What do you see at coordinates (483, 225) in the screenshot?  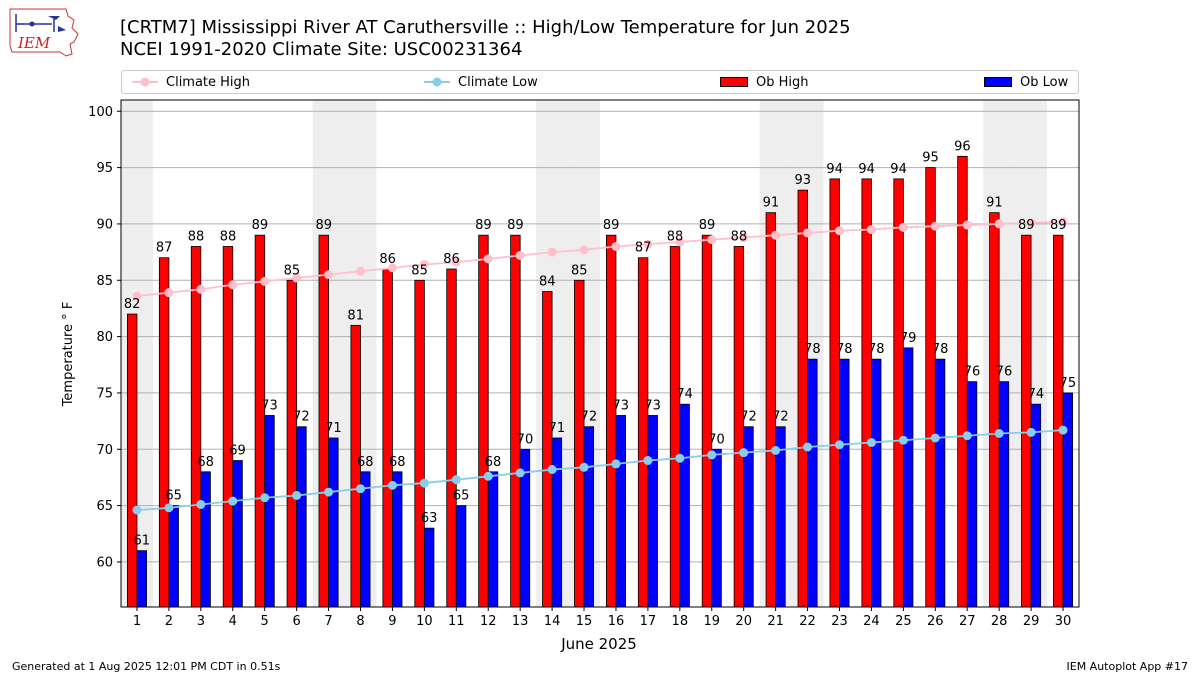 I see `ob-high-label-day-12: 89` at bounding box center [483, 225].